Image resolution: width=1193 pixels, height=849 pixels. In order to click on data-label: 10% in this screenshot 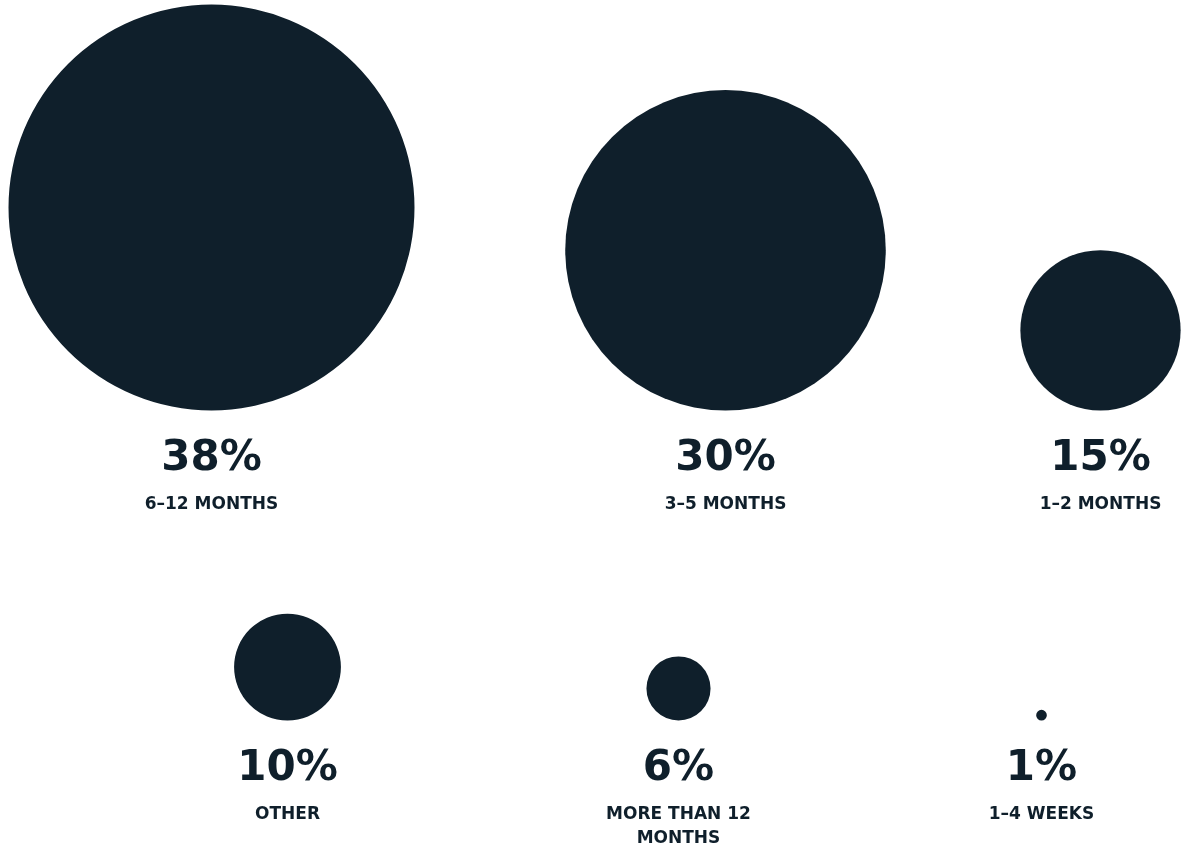, I will do `click(287, 765)`.